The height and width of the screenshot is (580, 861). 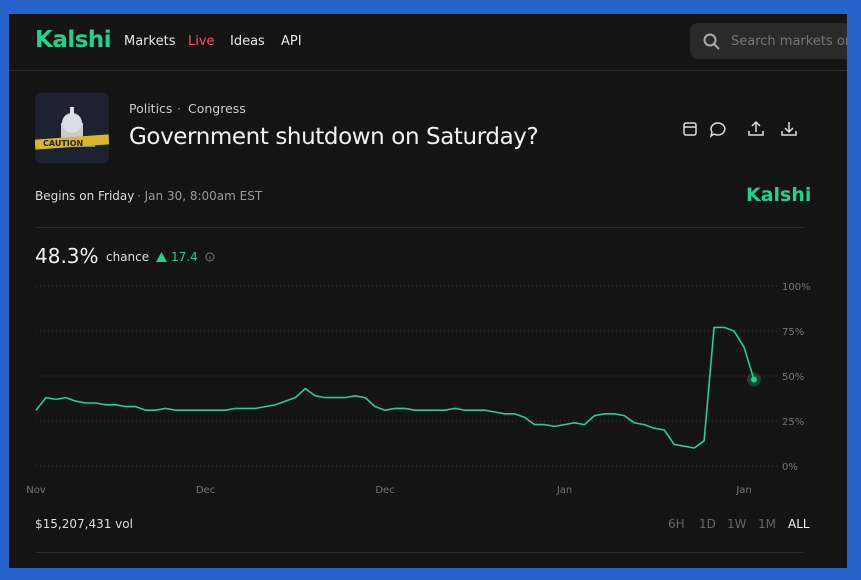 What do you see at coordinates (200, 196) in the screenshot?
I see `close-date: · Jan 30, 8:00am EST` at bounding box center [200, 196].